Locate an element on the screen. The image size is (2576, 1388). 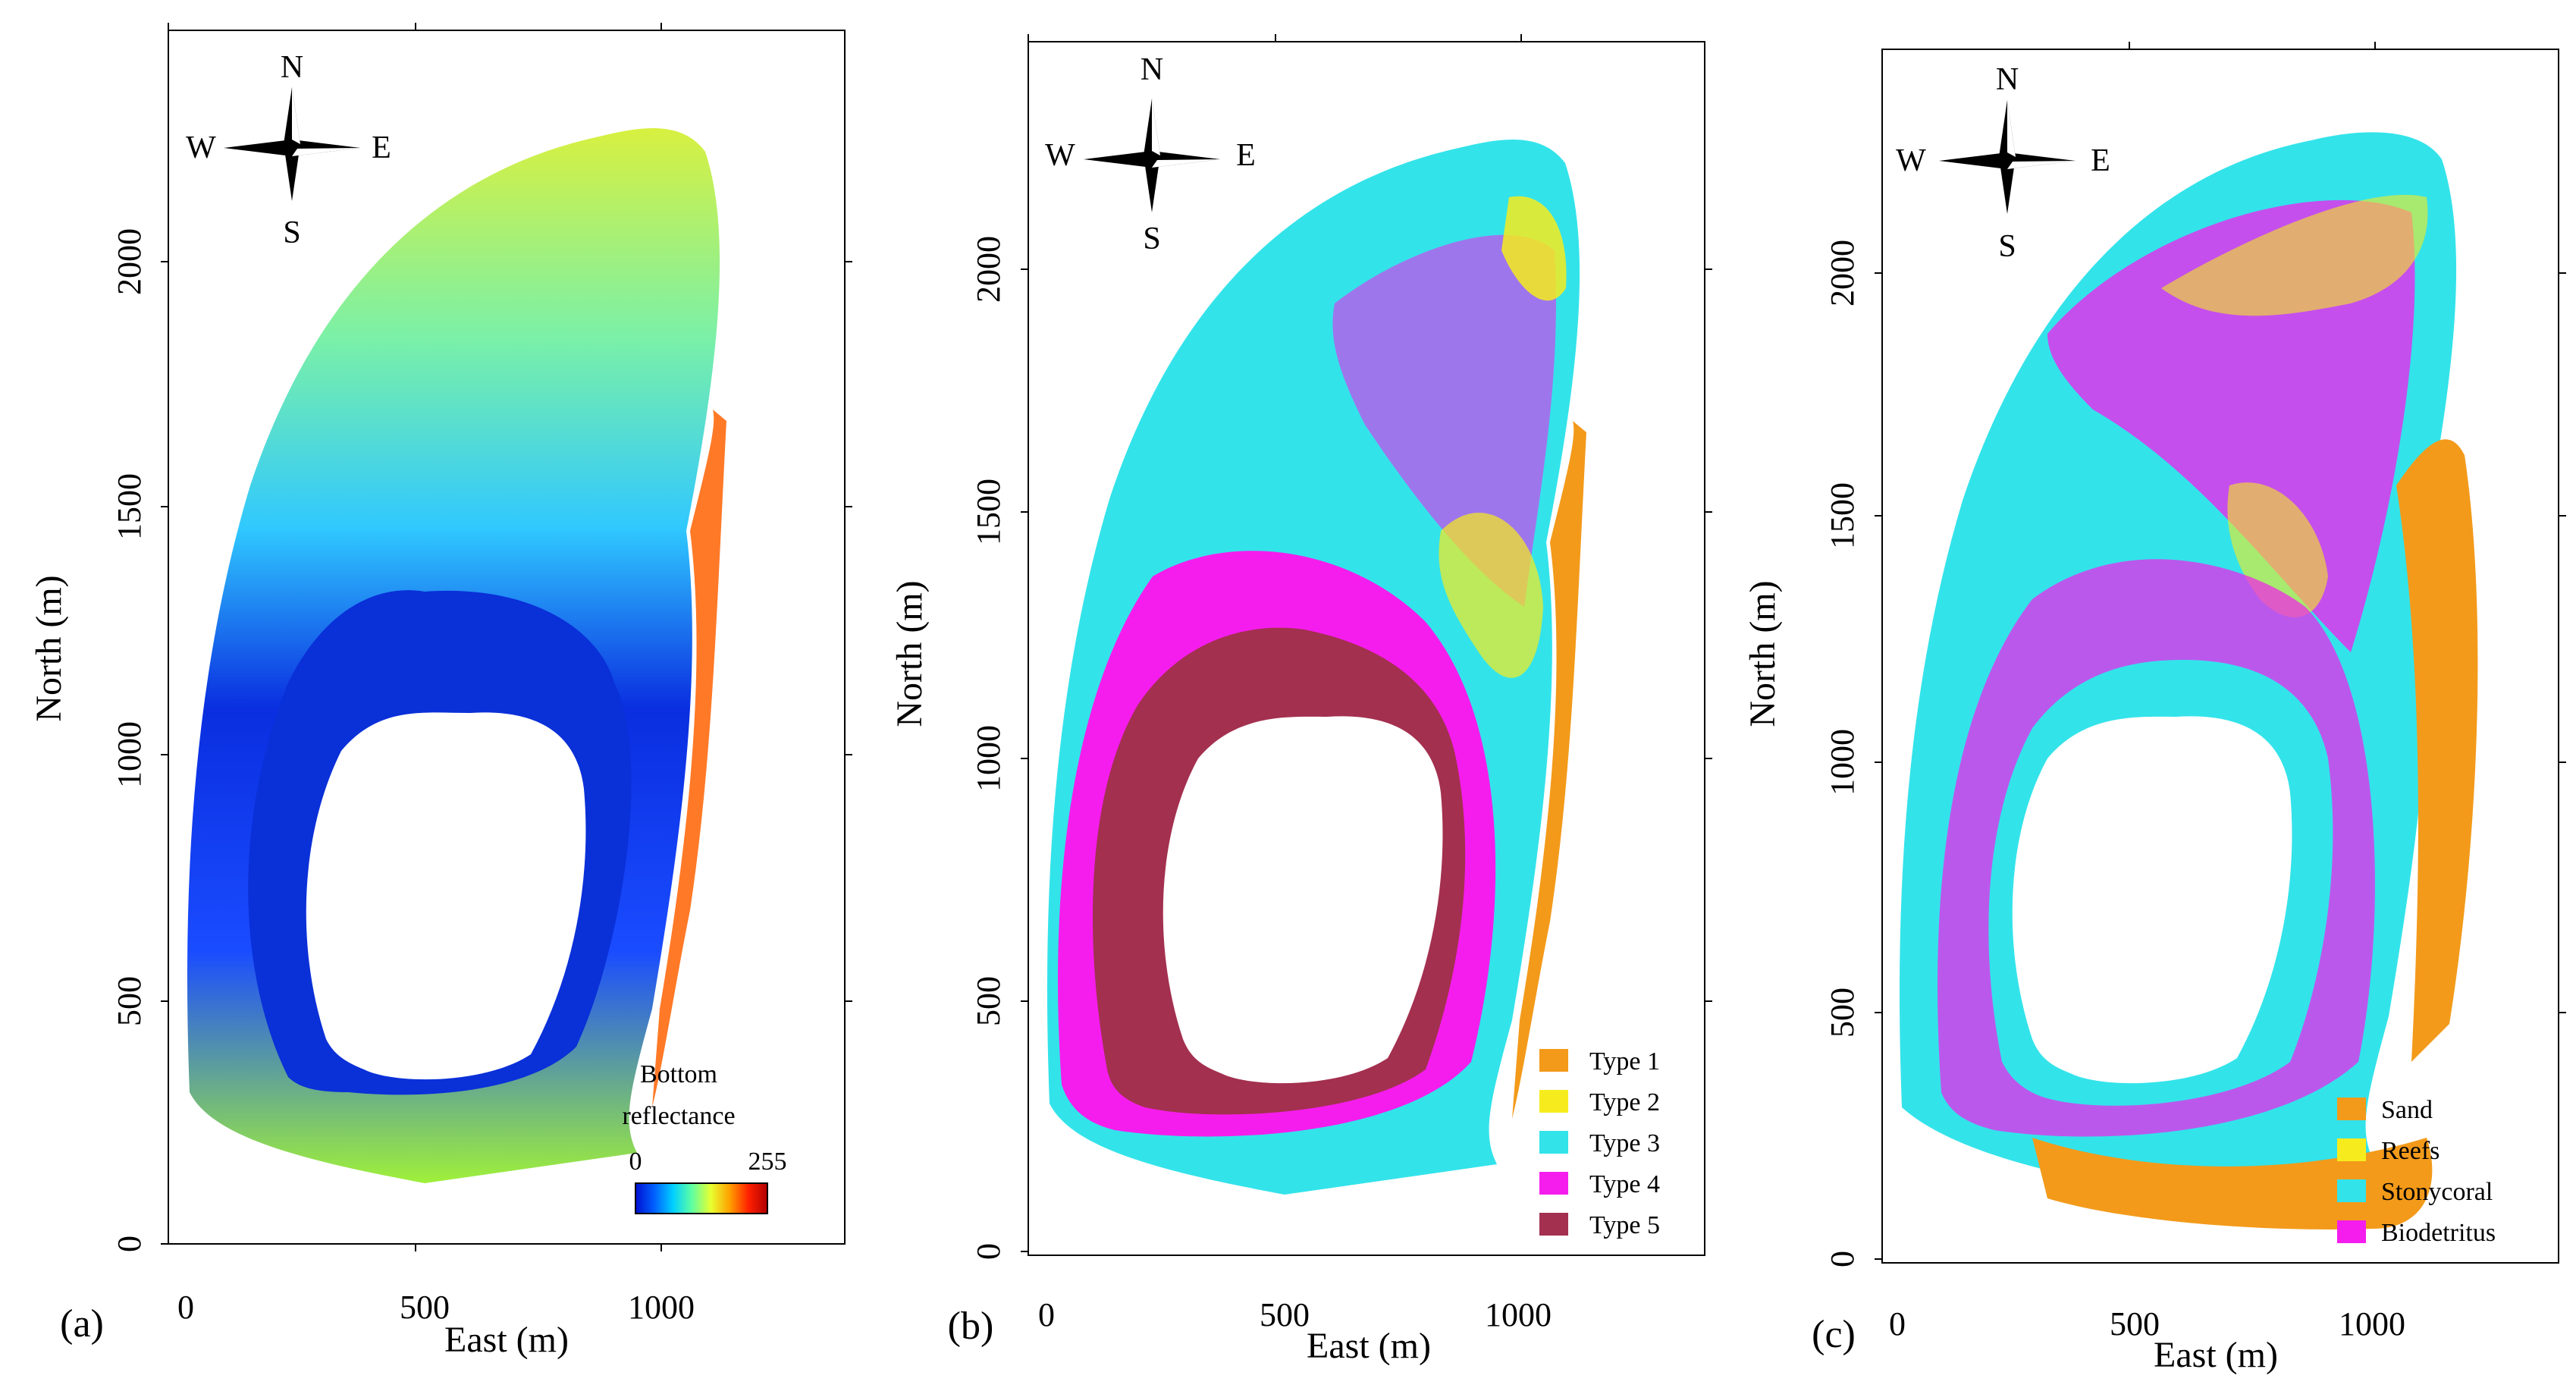
legend-label-type1: Type 1 is located at coordinates (1624, 1061).